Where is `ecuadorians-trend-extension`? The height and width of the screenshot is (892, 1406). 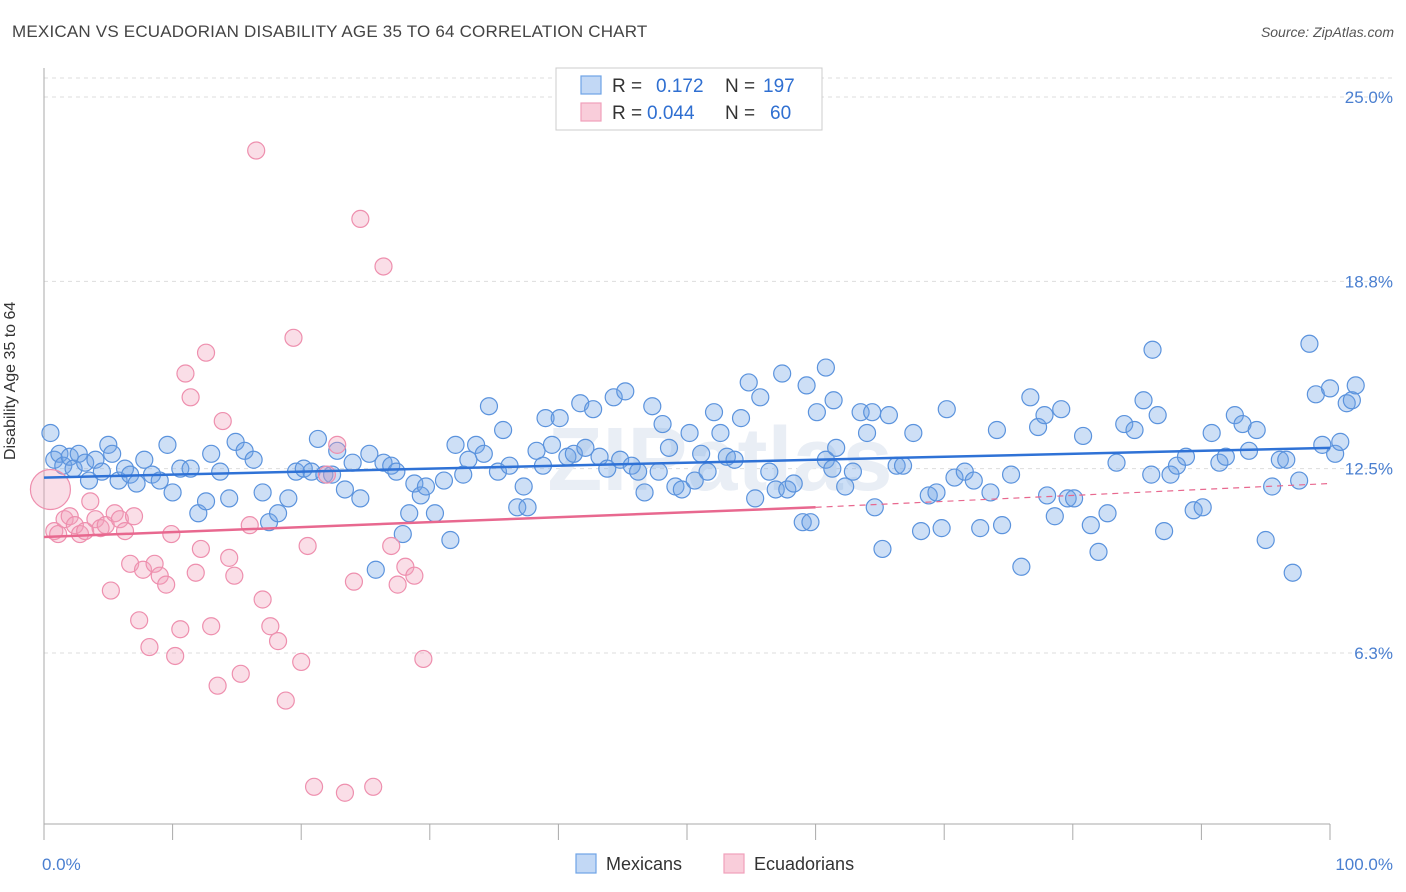 ecuadorians-trend-extension is located at coordinates (1073, 495).